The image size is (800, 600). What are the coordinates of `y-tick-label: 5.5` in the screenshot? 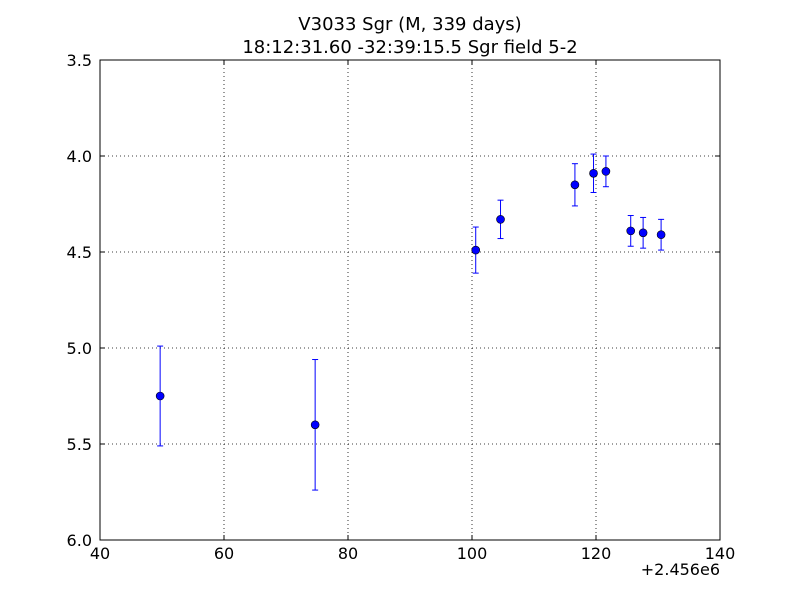 It's located at (79, 444).